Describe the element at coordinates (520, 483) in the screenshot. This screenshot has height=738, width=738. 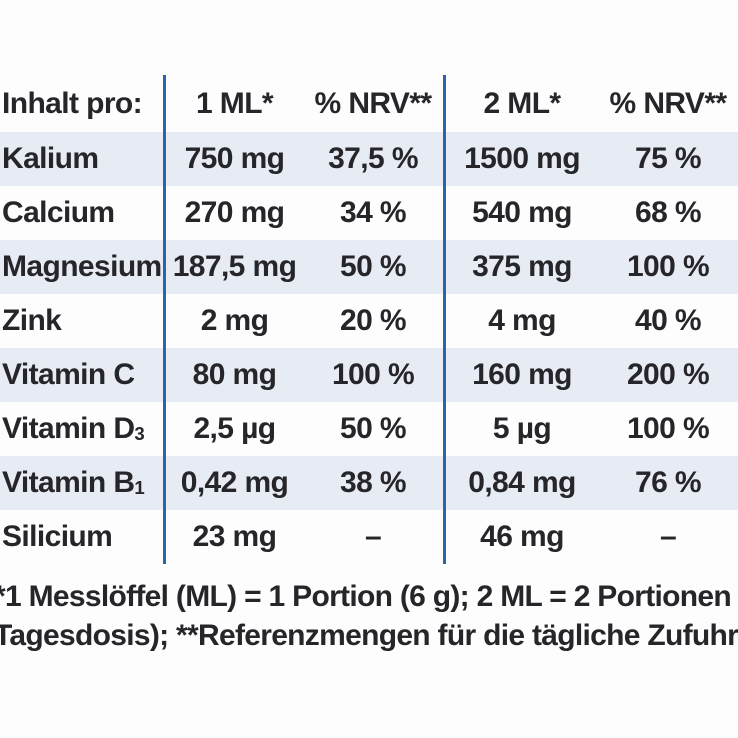
I see `value-2ml: 0,84 mg` at that location.